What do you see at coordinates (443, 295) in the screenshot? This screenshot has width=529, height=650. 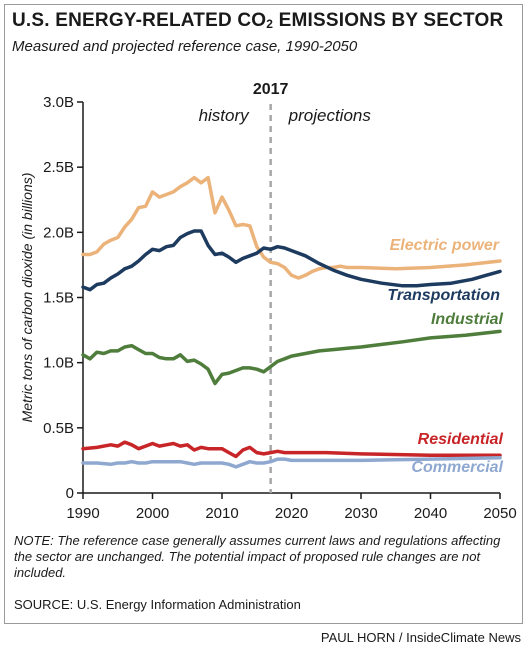 I see `series-label-transportation: Transportation` at bounding box center [443, 295].